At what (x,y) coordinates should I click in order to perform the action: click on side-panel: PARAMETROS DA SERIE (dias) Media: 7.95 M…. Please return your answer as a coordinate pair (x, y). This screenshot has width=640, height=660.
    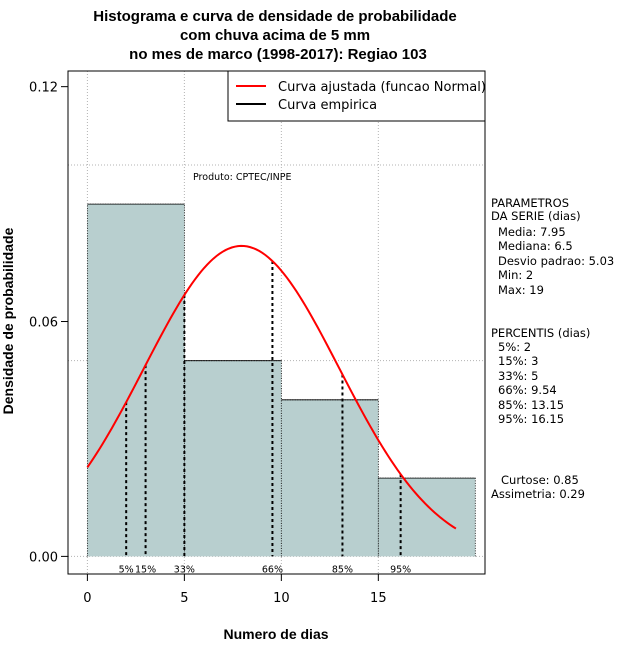
    Looking at the image, I should click on (552, 348).